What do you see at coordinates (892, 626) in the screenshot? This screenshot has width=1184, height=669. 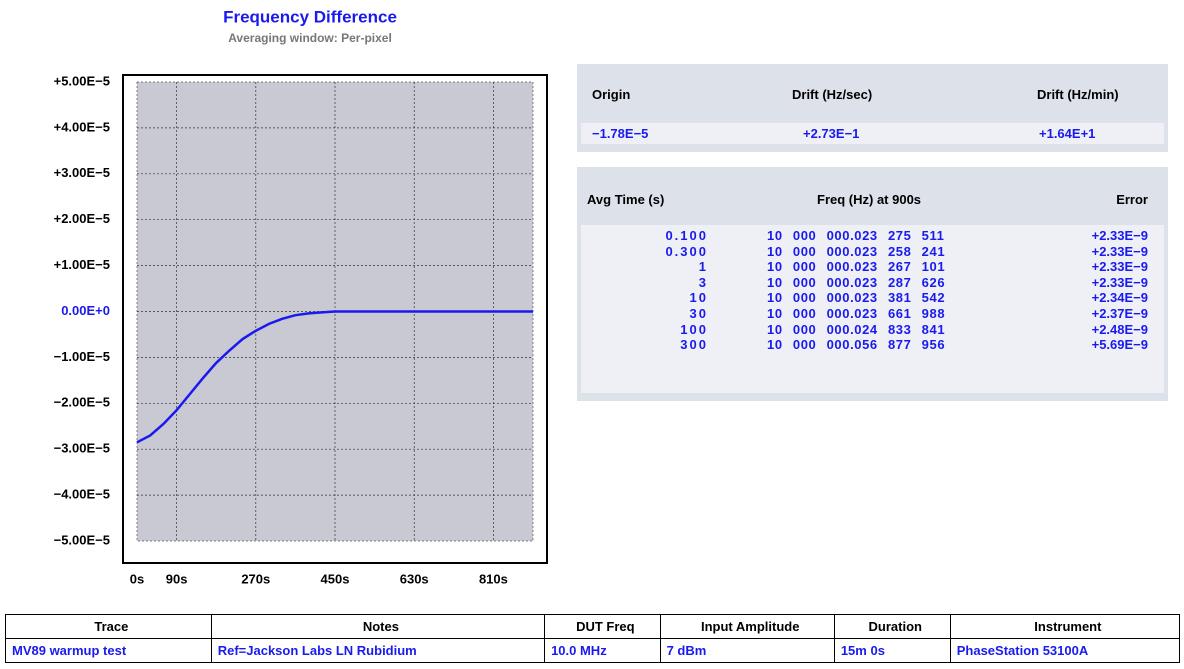 I see `header-cell: Duration` at bounding box center [892, 626].